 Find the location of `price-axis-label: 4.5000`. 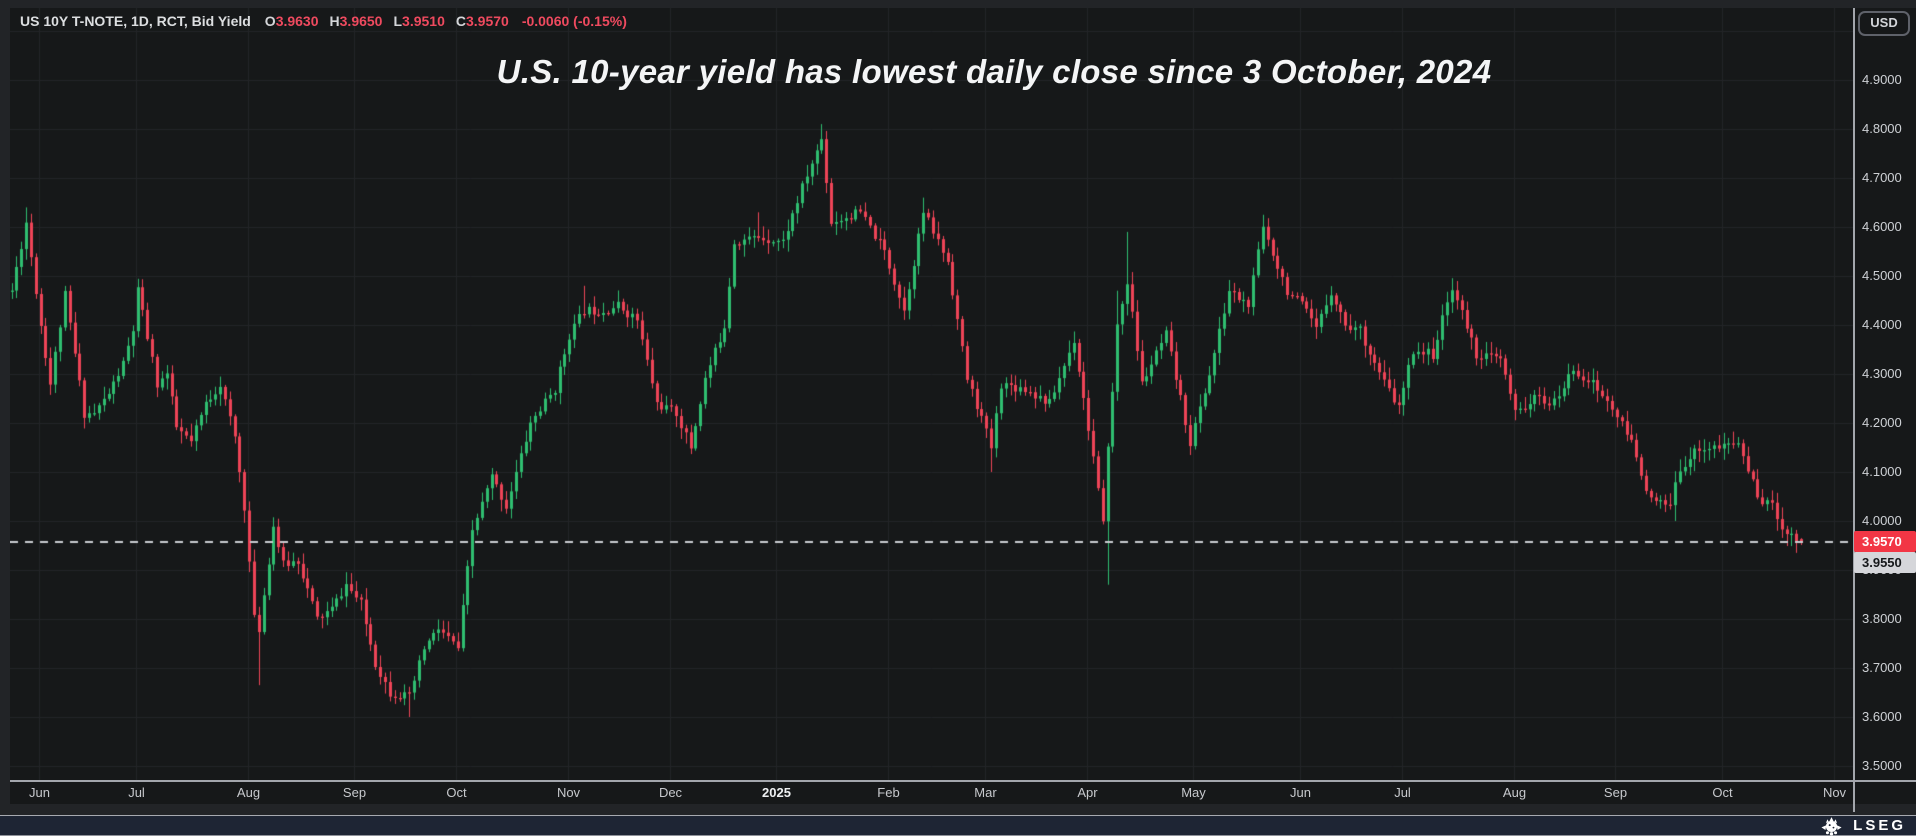

price-axis-label: 4.5000 is located at coordinates (1882, 275).